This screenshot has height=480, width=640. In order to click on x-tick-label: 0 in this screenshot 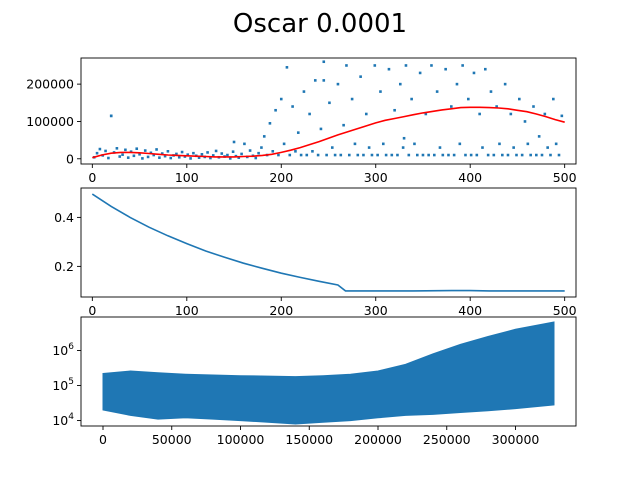, I will do `click(92, 310)`.